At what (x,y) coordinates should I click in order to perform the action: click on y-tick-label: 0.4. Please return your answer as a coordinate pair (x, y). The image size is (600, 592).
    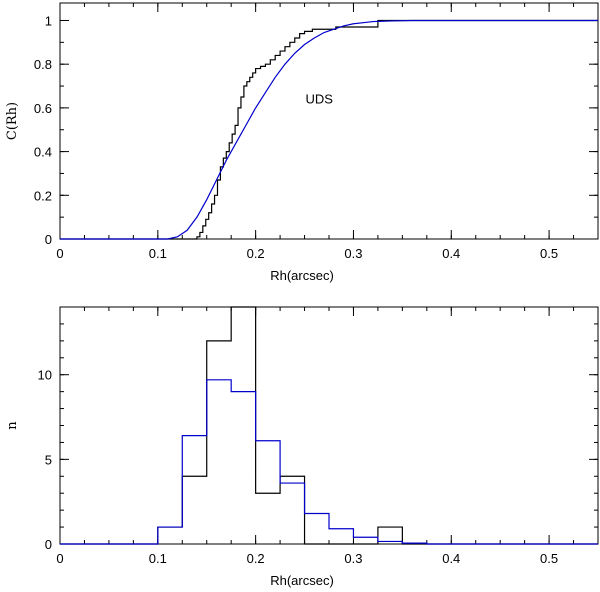
    Looking at the image, I should click on (43, 152).